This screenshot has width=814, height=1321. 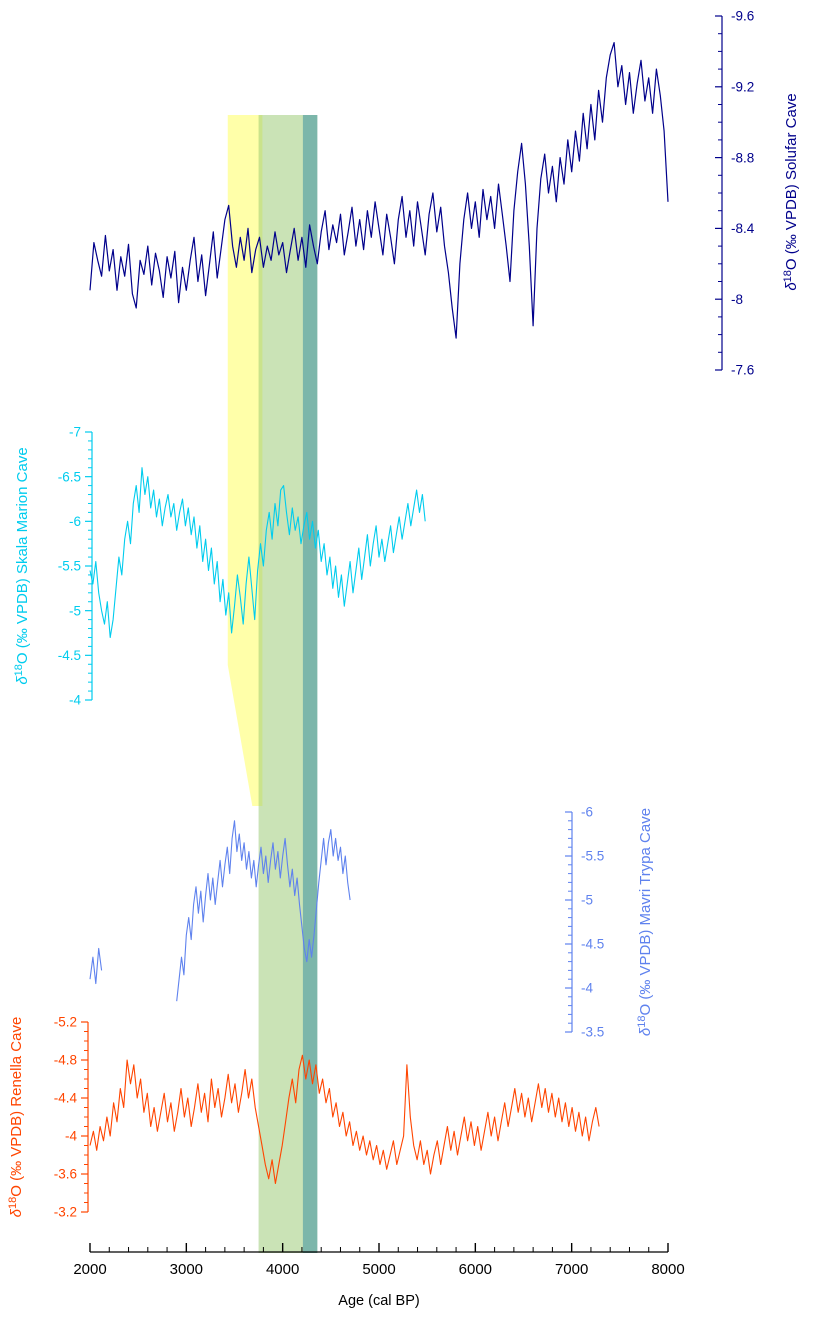 What do you see at coordinates (378, 1269) in the screenshot?
I see `x-tick-label: 5000` at bounding box center [378, 1269].